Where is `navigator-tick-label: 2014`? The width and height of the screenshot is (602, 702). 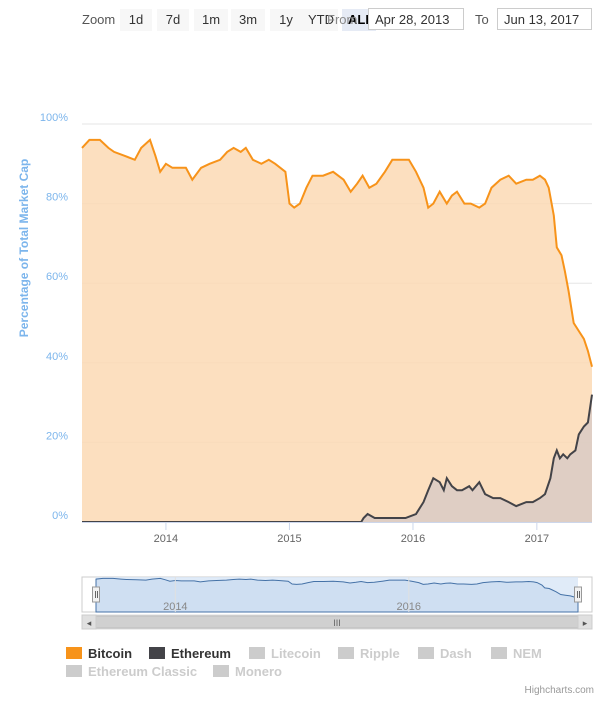 navigator-tick-label: 2014 is located at coordinates (175, 607).